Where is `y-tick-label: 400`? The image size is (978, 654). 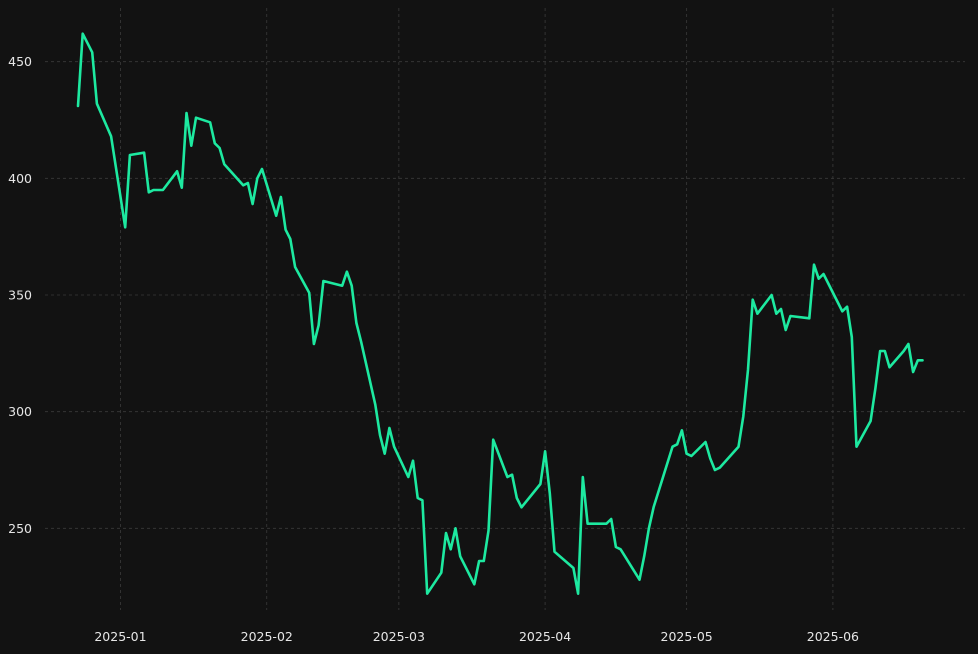 y-tick-label: 400 is located at coordinates (20, 178).